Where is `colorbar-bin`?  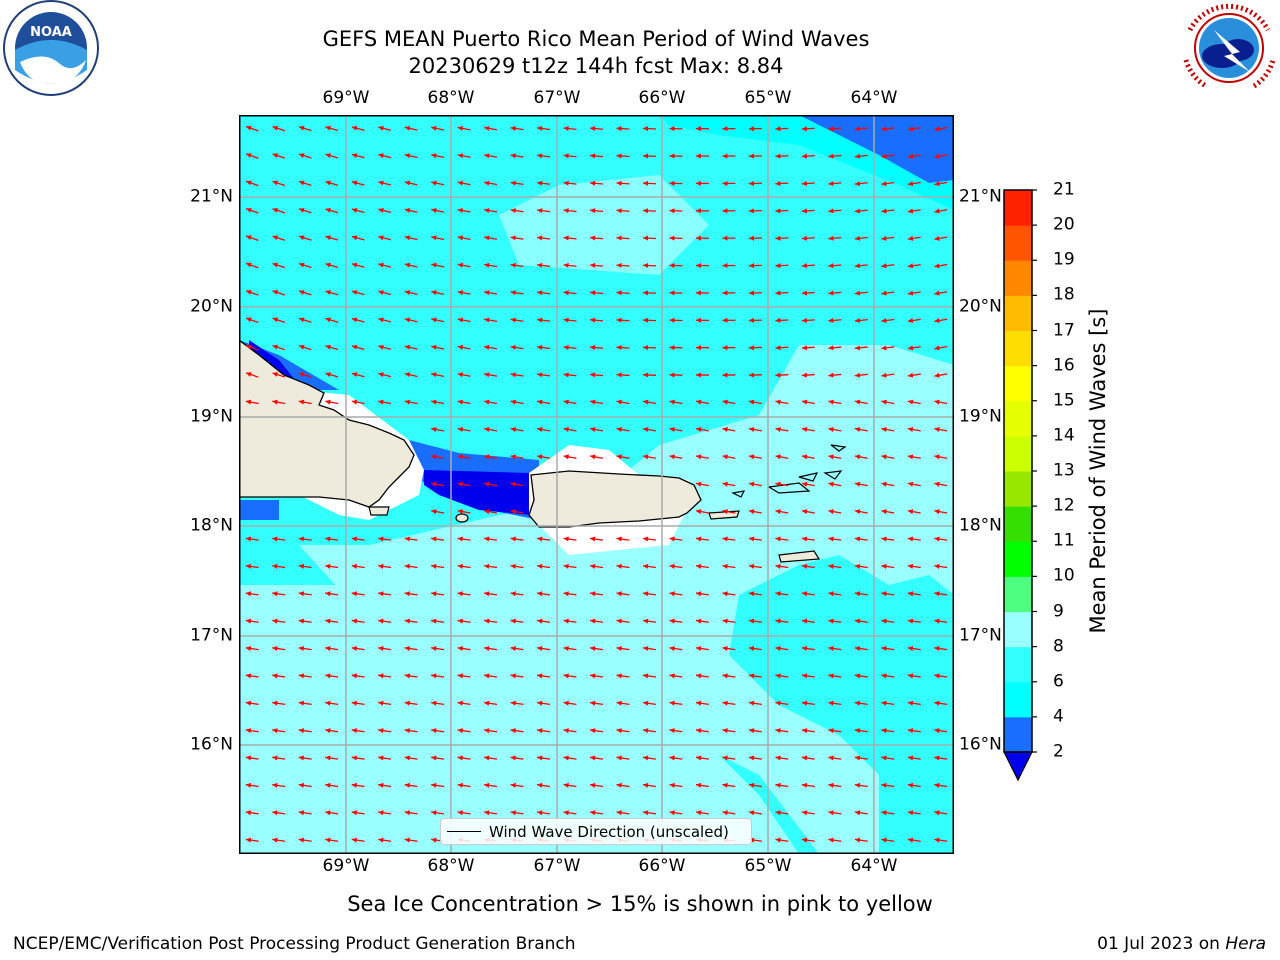
colorbar-bin is located at coordinates (1018, 278).